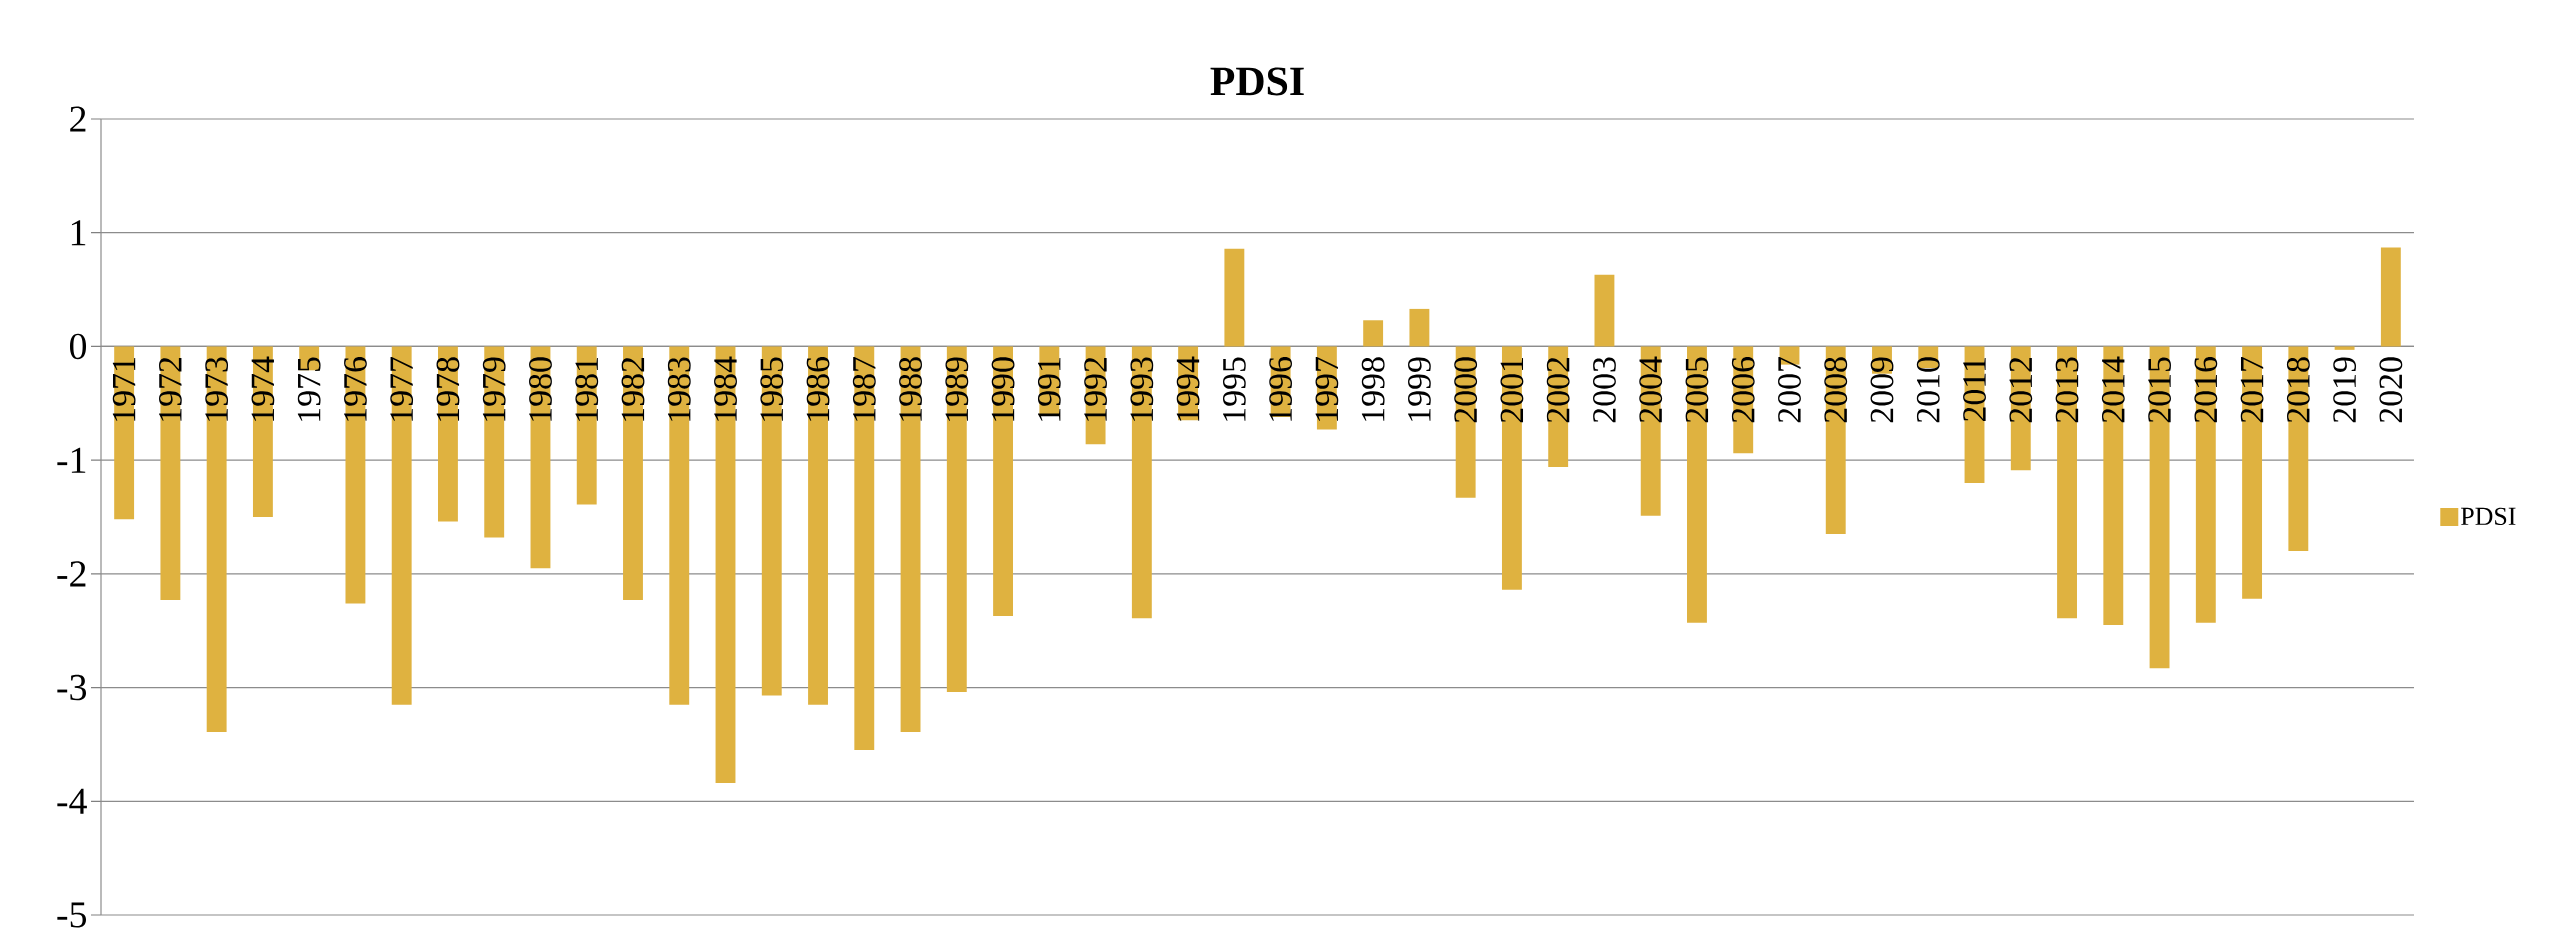 The image size is (2552, 943). What do you see at coordinates (1003, 389) in the screenshot?
I see `x-tick-label: 1990` at bounding box center [1003, 389].